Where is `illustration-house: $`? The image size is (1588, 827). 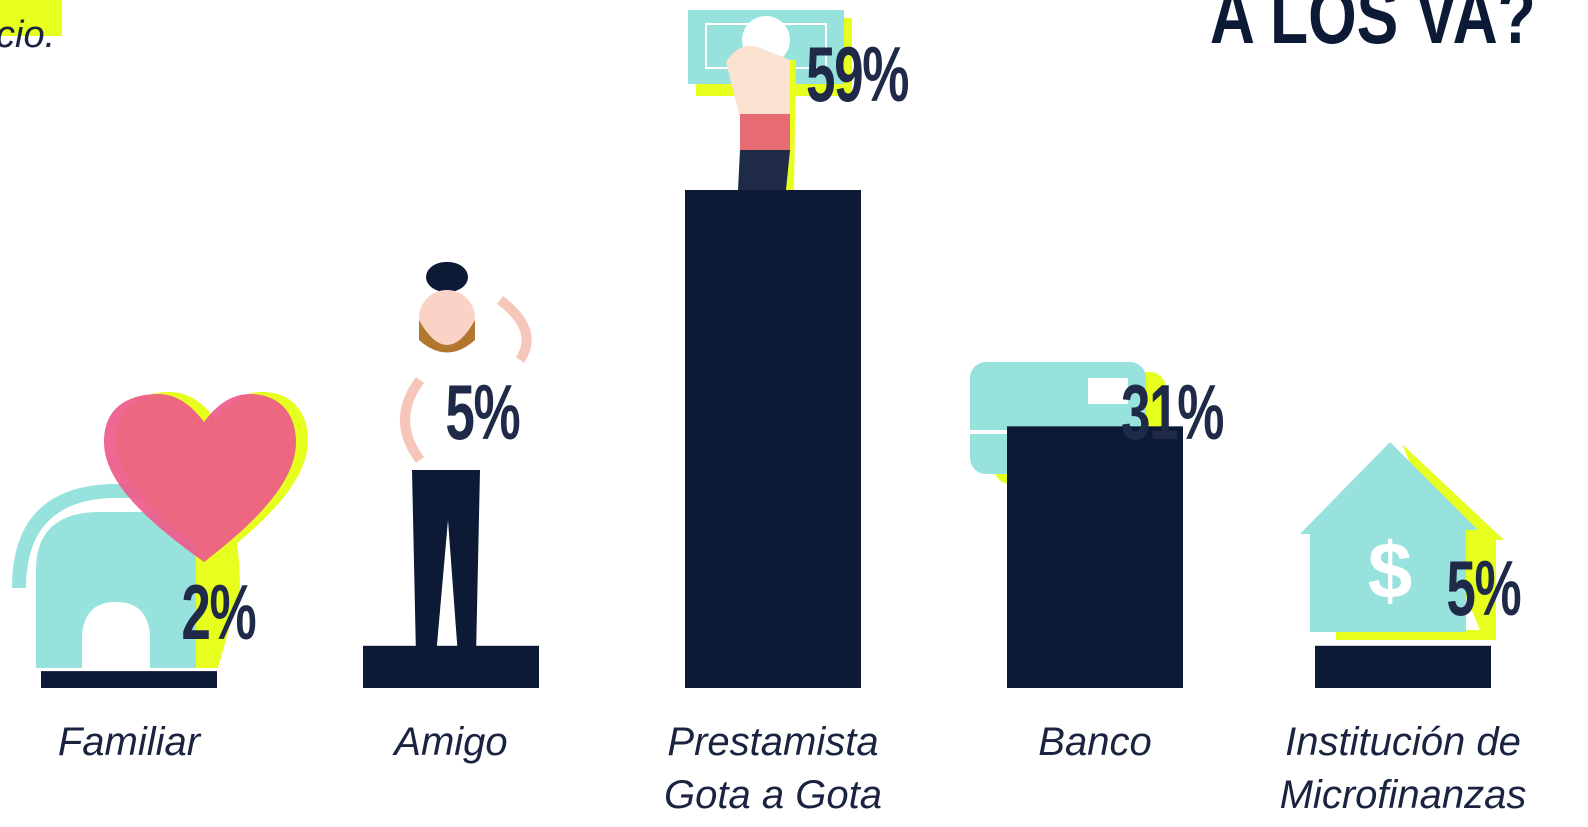 illustration-house: $ is located at coordinates (1402, 541).